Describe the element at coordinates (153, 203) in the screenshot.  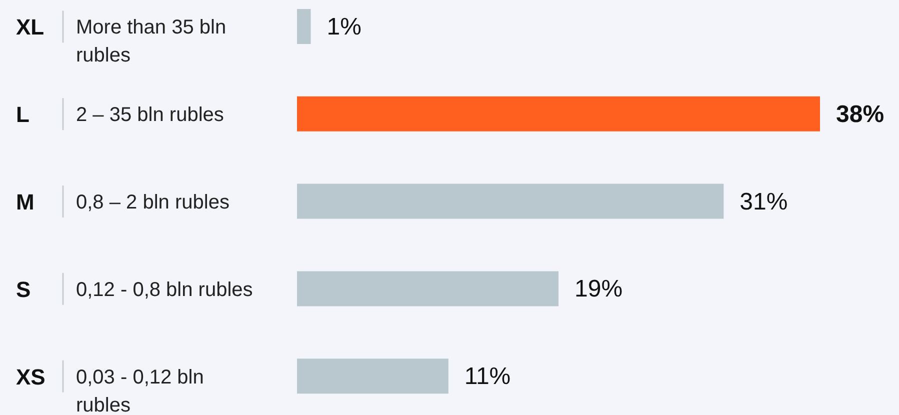
I see `y-tick-label: 0,8 – 2 bln rubles` at that location.